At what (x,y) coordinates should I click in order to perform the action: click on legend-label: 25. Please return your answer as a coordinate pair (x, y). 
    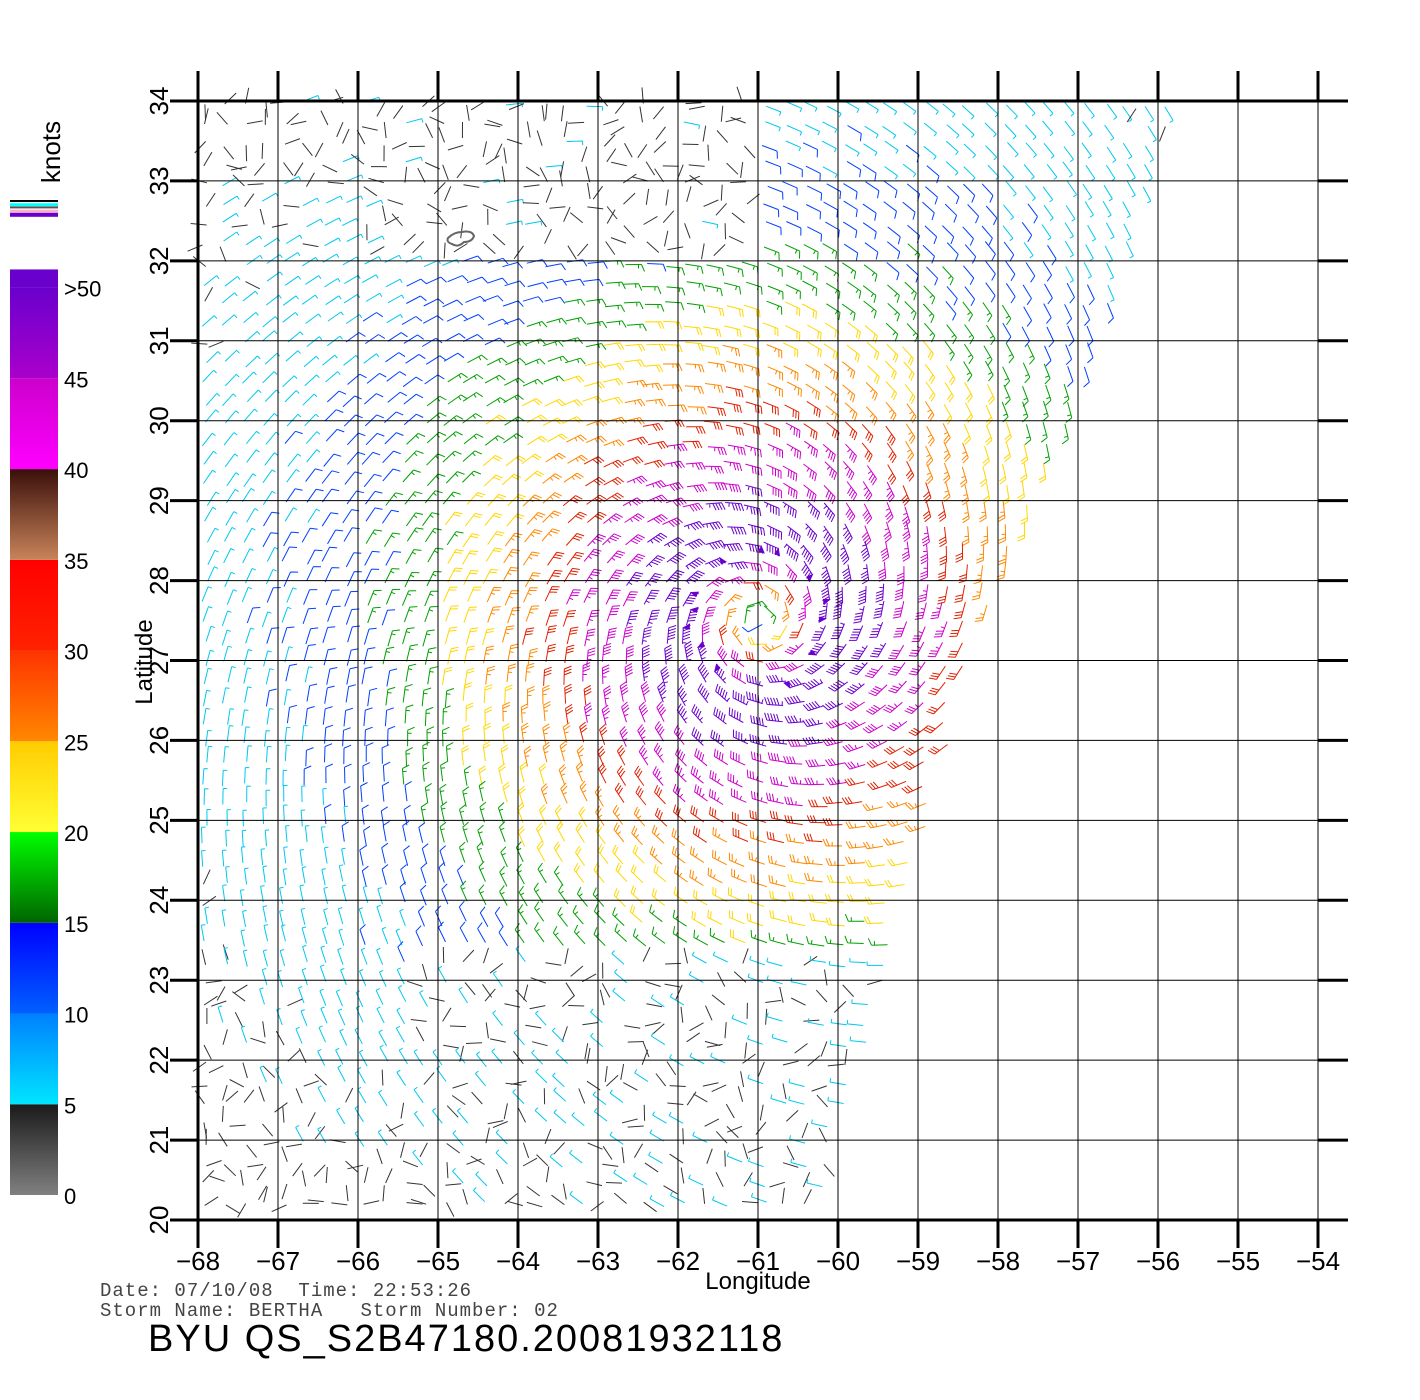
    Looking at the image, I should click on (76, 742).